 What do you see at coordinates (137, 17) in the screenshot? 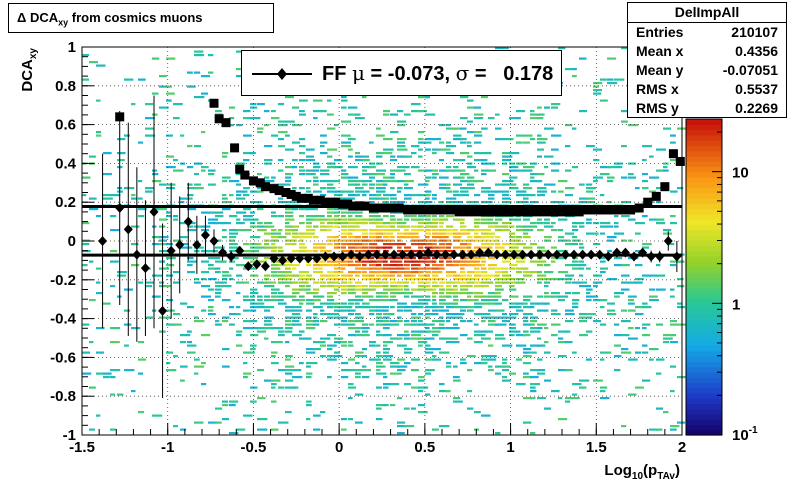
I see `title-rest: from cosmics muons` at bounding box center [137, 17].